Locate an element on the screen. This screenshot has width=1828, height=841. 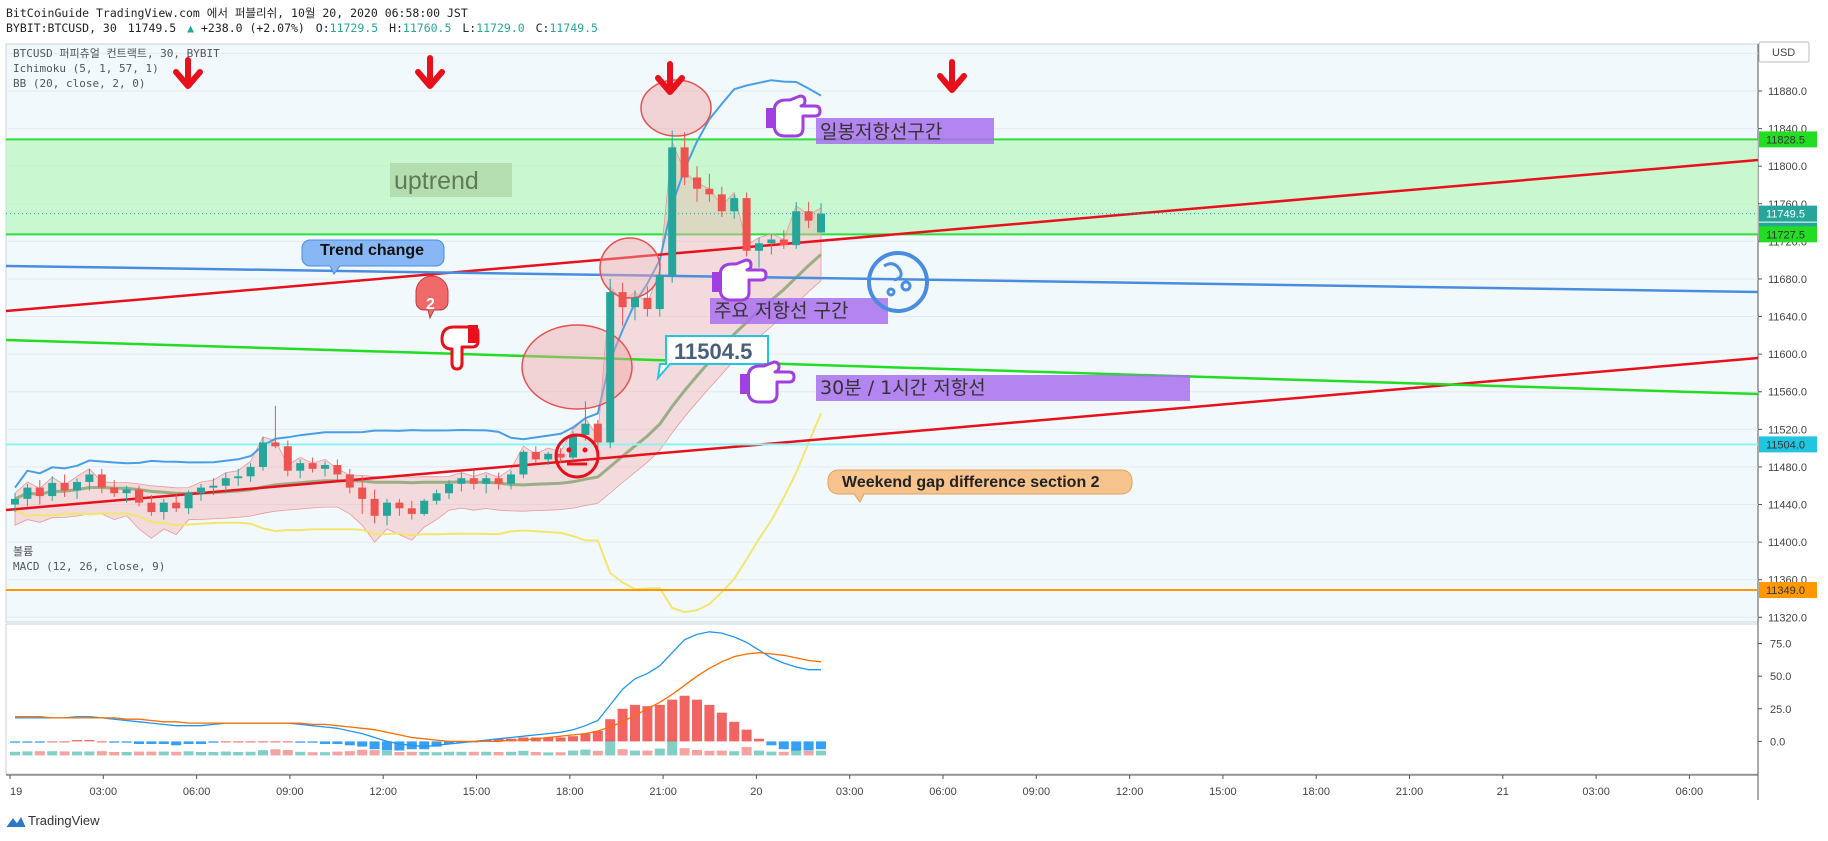
price-callout-box is located at coordinates (712, 358).